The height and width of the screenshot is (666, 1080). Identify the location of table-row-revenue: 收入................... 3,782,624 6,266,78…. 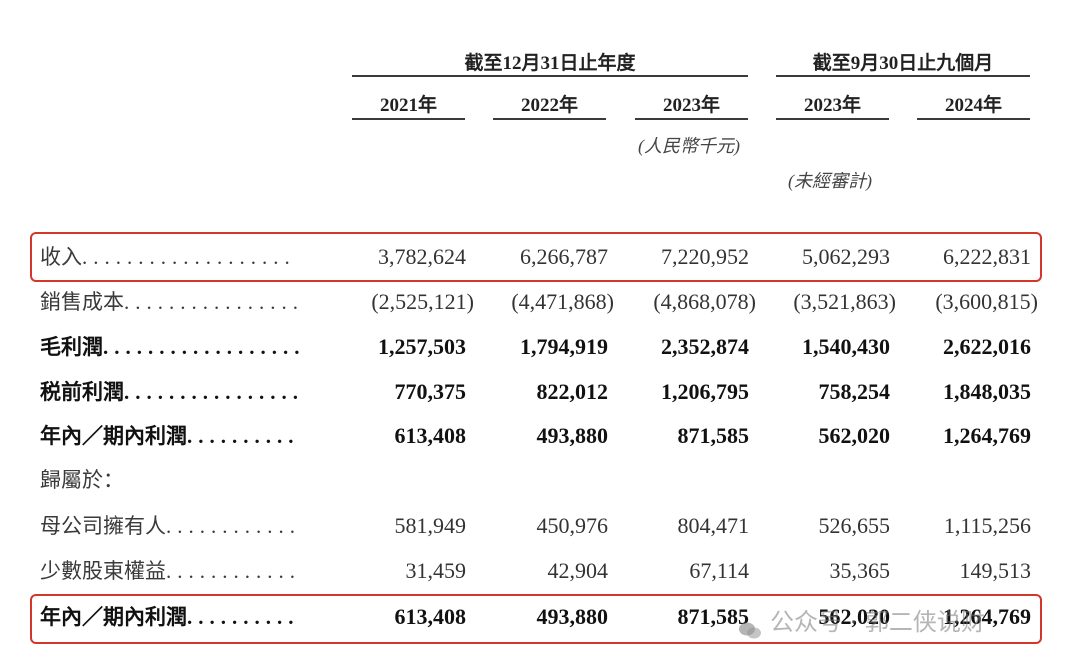
(540, 257).